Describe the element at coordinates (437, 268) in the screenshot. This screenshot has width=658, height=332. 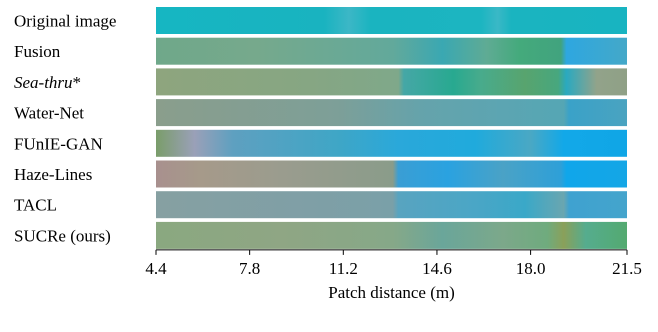
I see `x-tick-label: 14.6` at that location.